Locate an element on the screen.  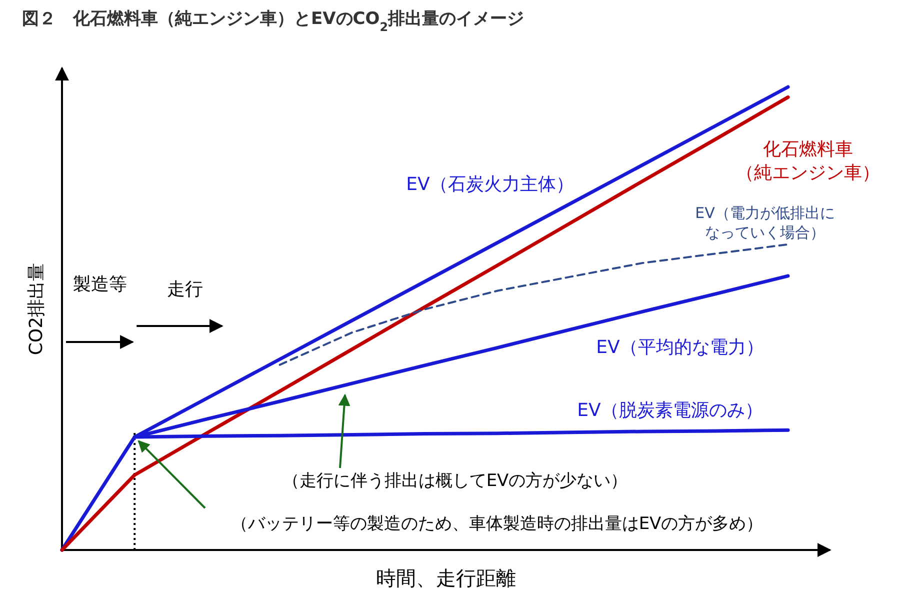
x-axis-title: 時間、走行距離 is located at coordinates (446, 578).